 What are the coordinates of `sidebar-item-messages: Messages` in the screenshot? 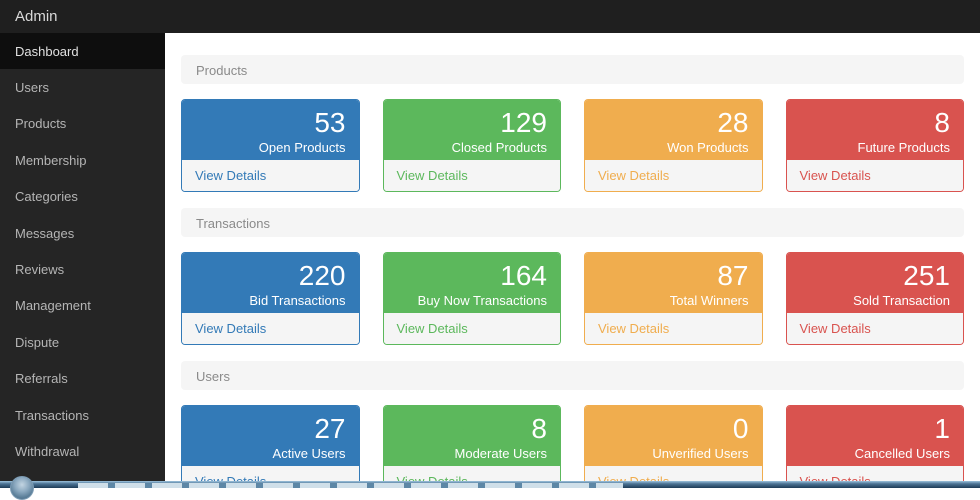 It's located at (82, 233).